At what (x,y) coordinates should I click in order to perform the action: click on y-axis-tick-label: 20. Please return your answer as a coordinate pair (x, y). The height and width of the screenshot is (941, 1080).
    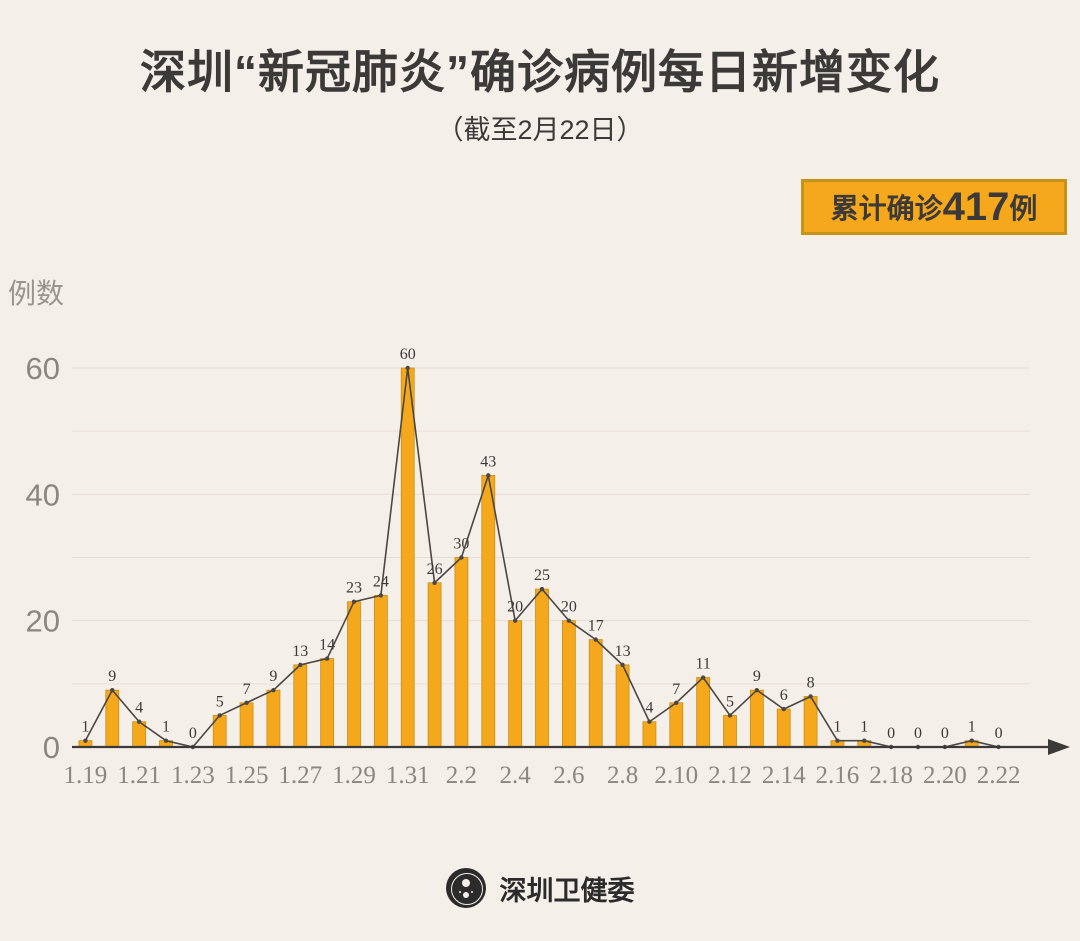
    Looking at the image, I should click on (43, 621).